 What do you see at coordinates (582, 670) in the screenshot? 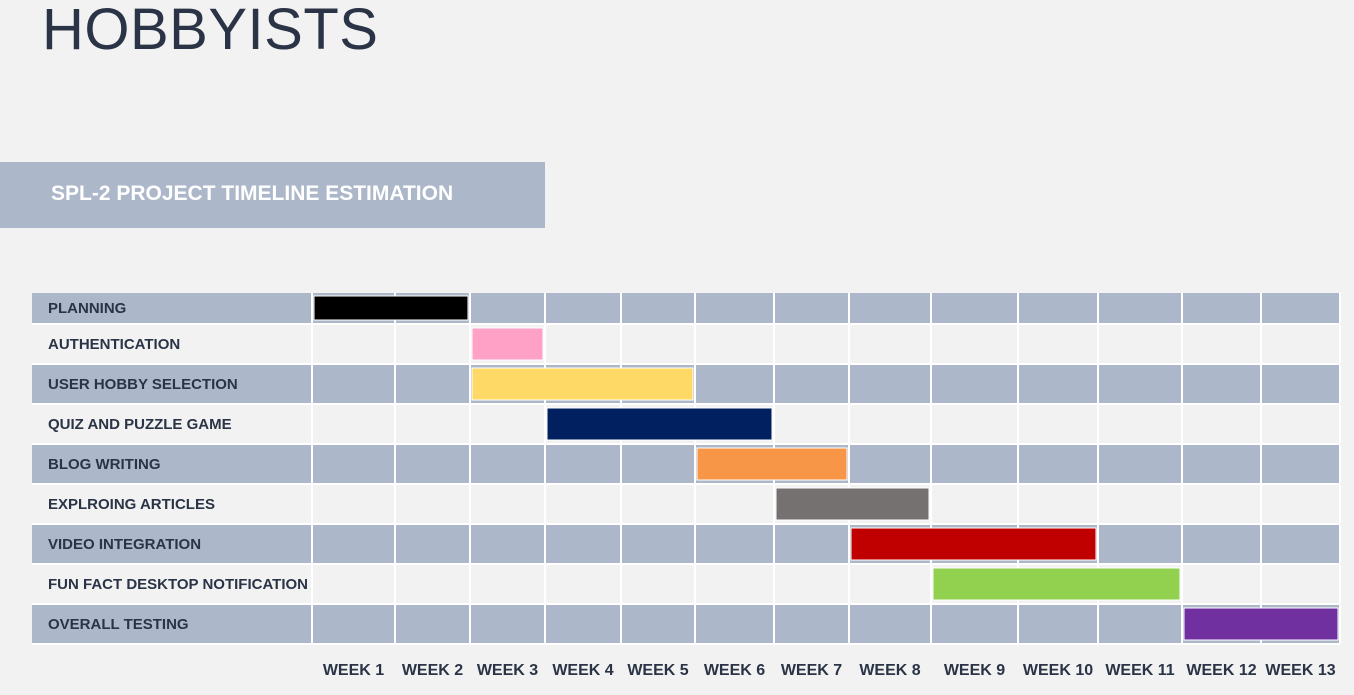
I see `week-label: WEEK 4` at bounding box center [582, 670].